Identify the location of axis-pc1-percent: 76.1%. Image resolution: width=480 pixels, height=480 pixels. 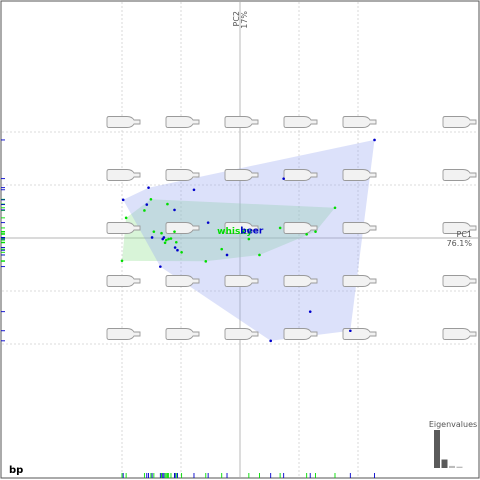
(460, 243).